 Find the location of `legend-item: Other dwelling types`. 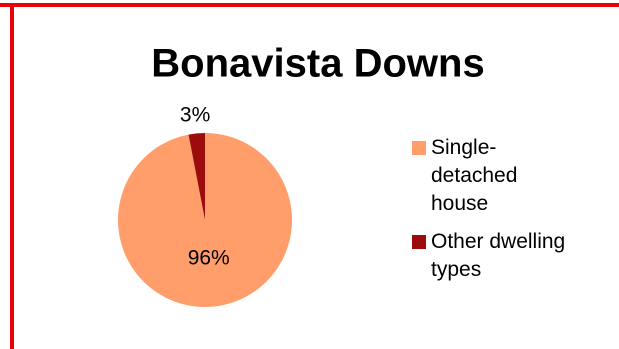

legend-item: Other dwelling types is located at coordinates (497, 256).